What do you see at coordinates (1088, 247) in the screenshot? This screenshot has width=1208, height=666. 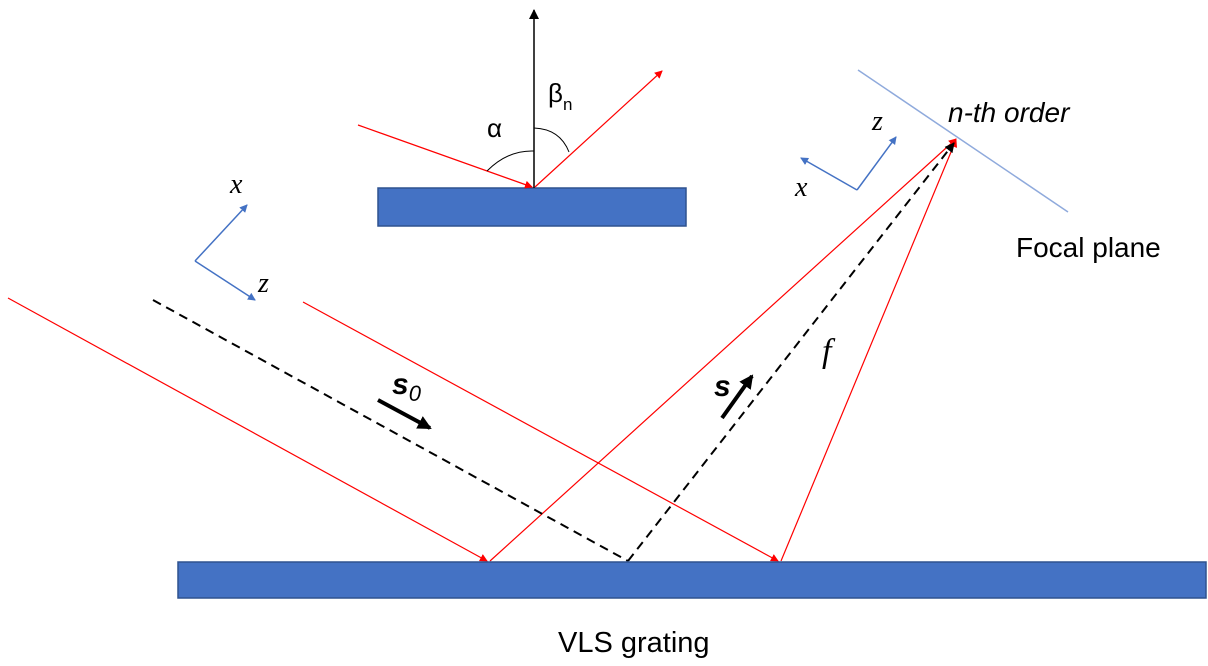 I see `focal-plane-label: Focal plane` at bounding box center [1088, 247].